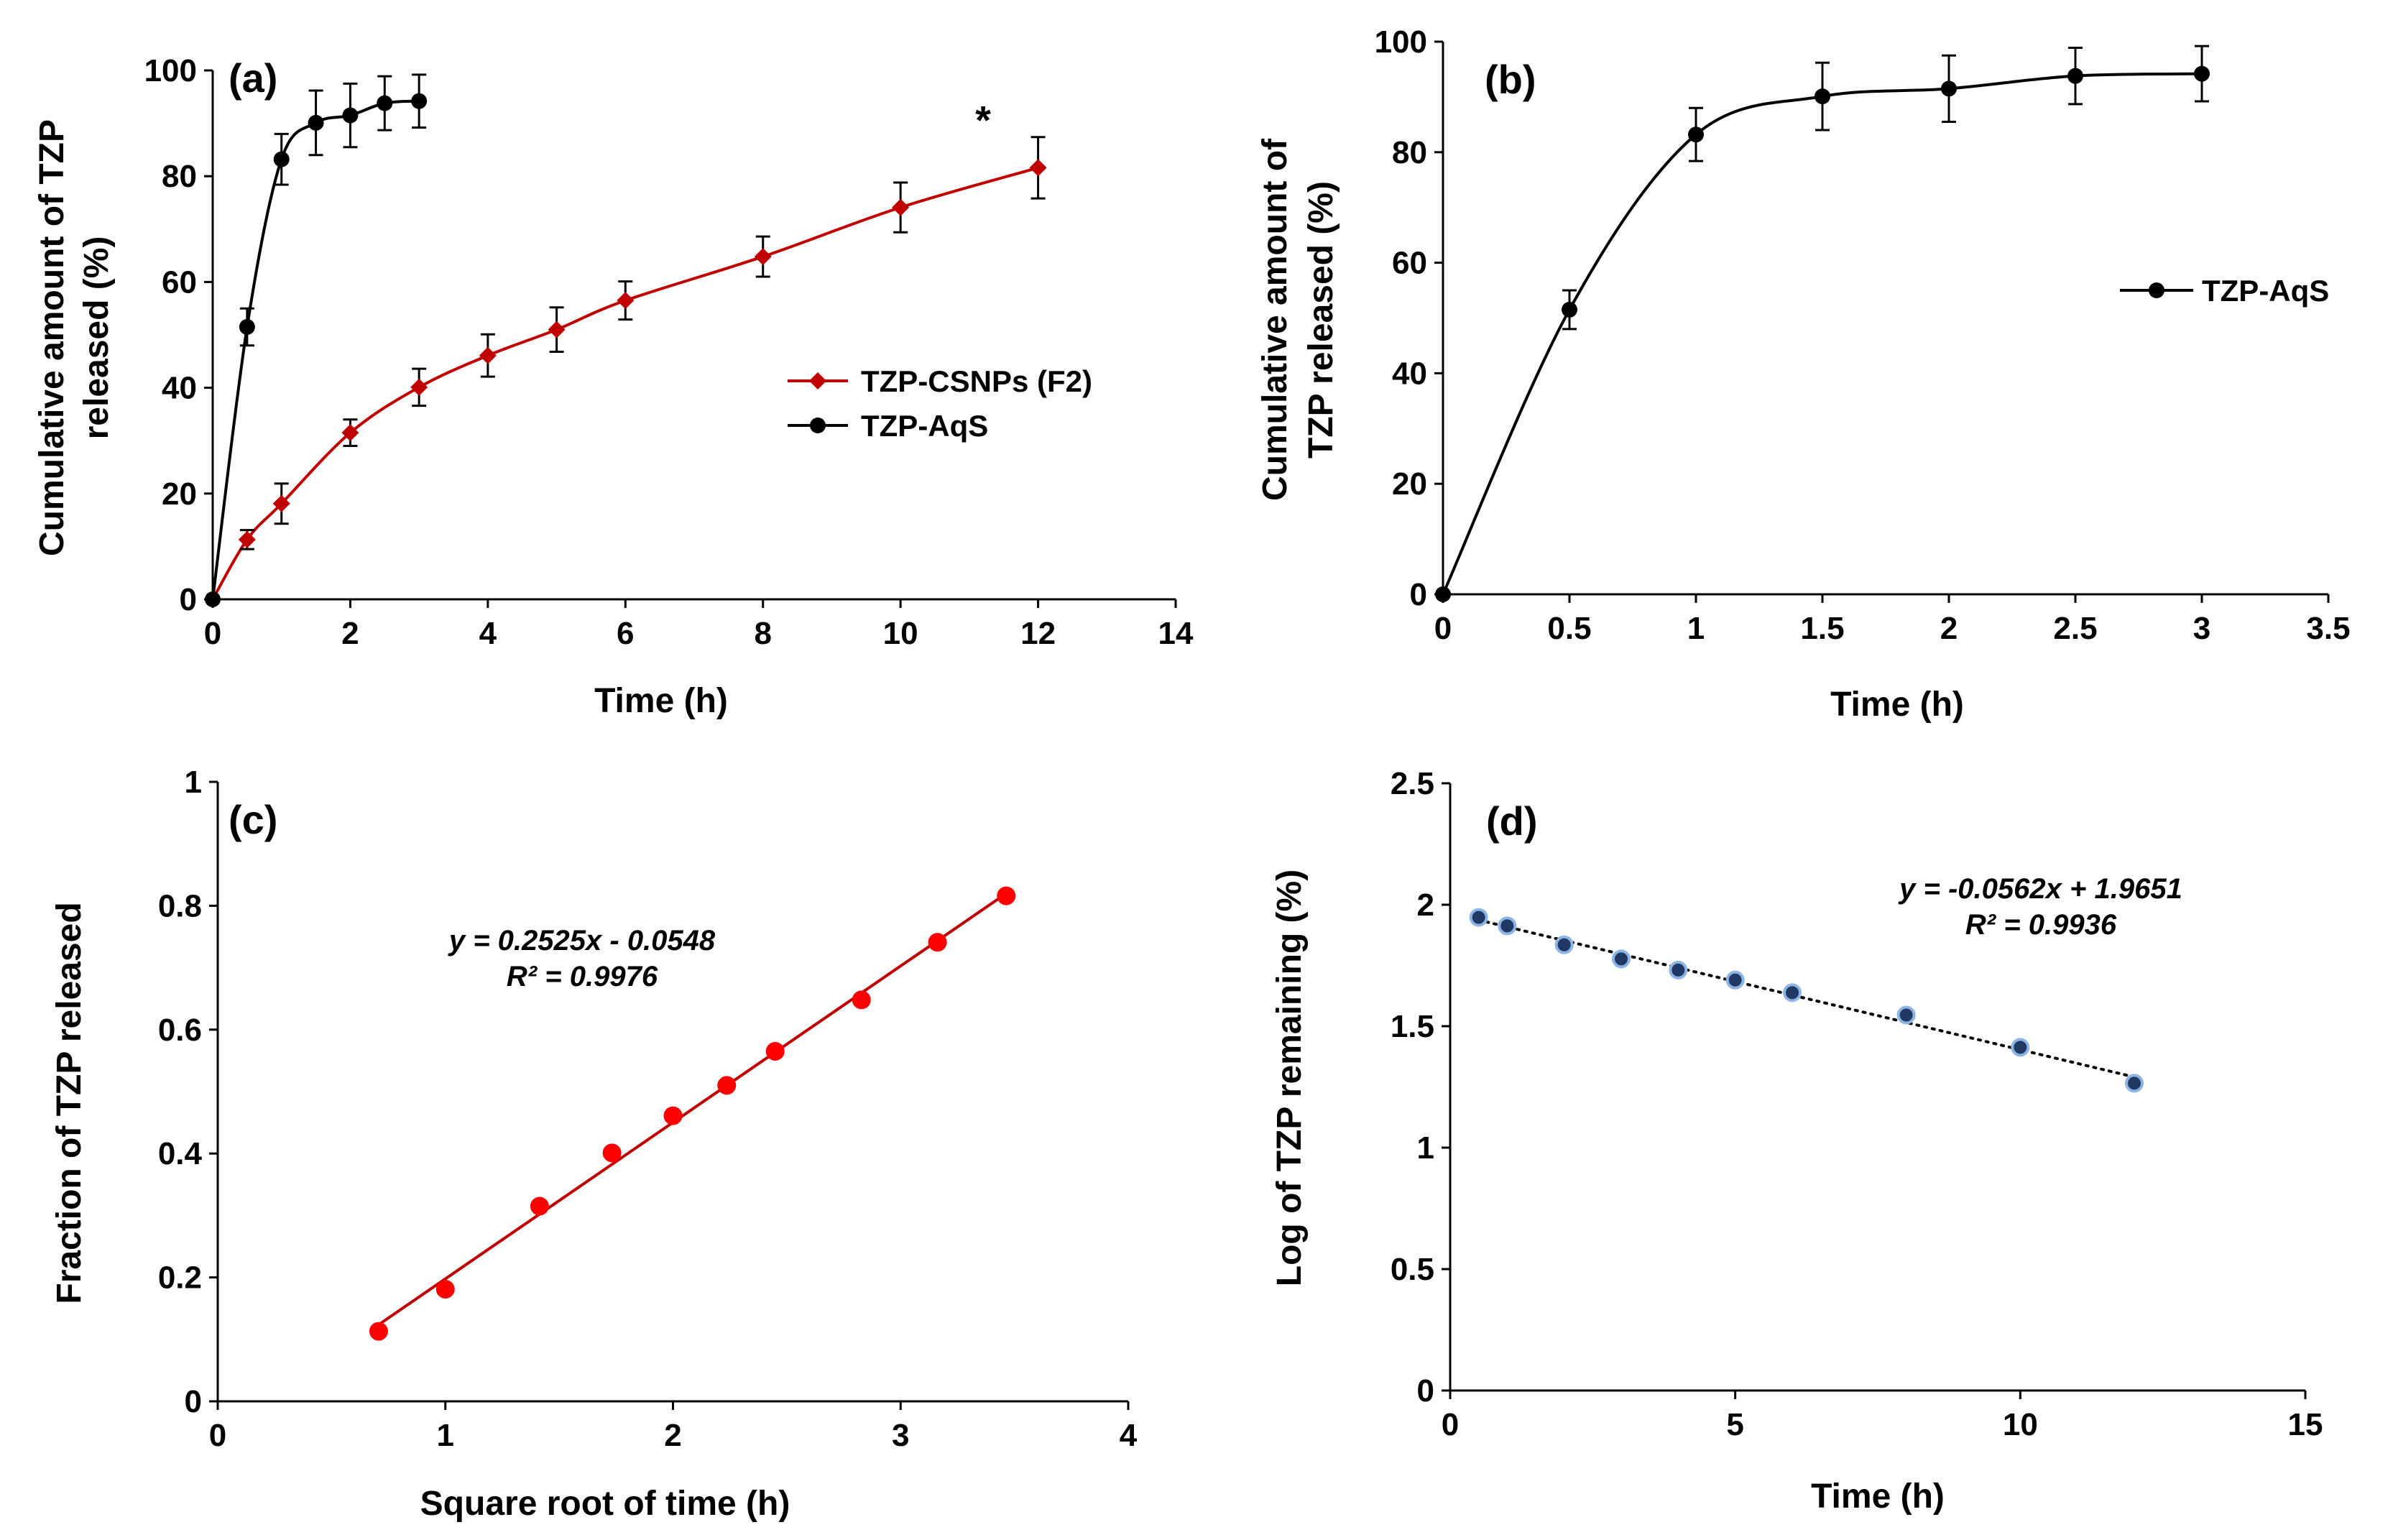 The height and width of the screenshot is (1540, 2393). What do you see at coordinates (1290, 1078) in the screenshot?
I see `y-axis-title: Log of TZP remaining (%)` at bounding box center [1290, 1078].